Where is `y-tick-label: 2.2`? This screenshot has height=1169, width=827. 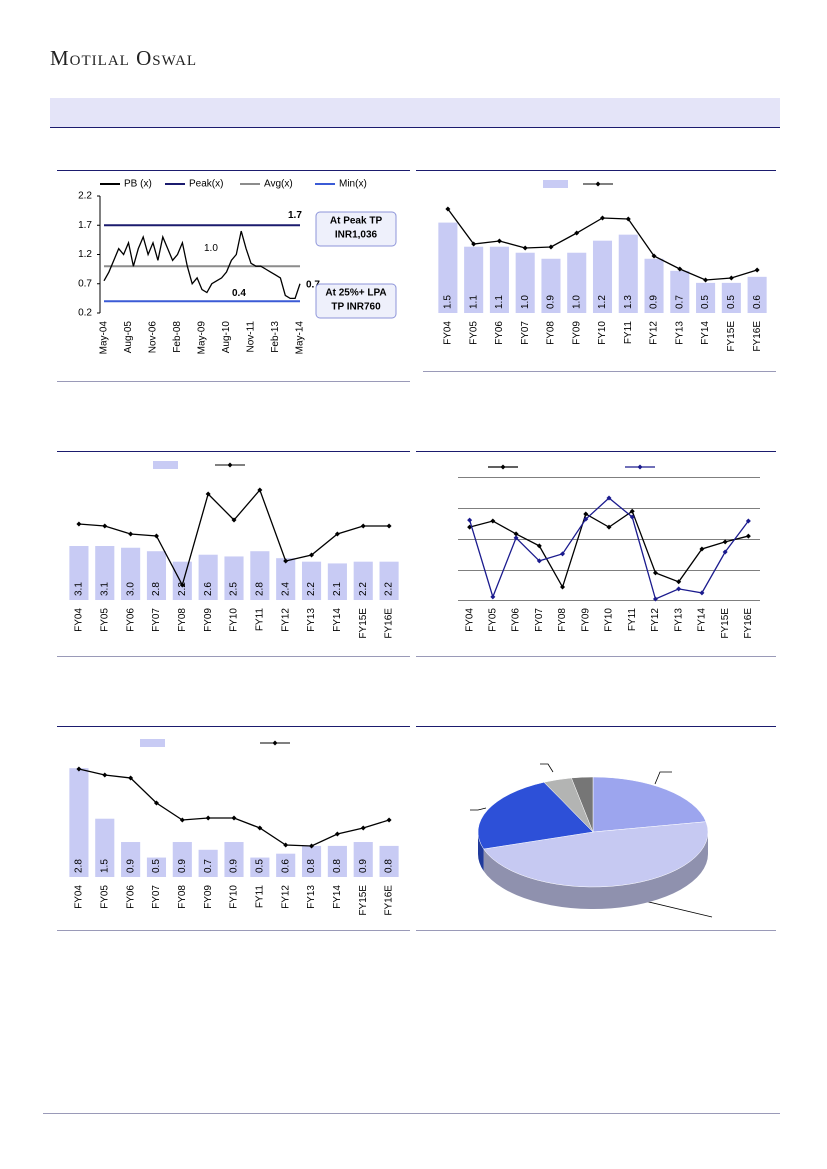
y-tick-label: 2.2 is located at coordinates (85, 196).